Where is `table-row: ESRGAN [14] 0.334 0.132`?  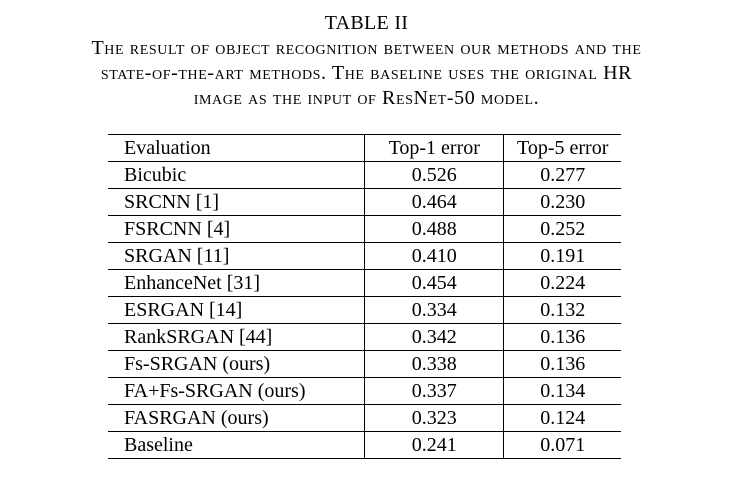
table-row: ESRGAN [14] 0.334 0.132 is located at coordinates (364, 310).